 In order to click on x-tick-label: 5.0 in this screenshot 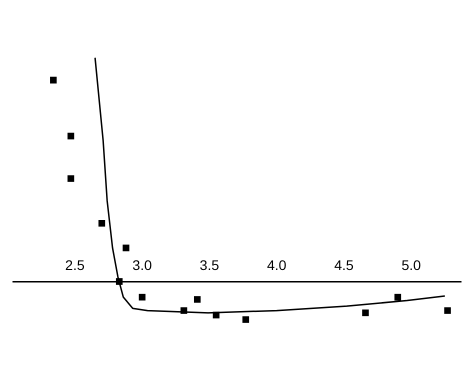, I will do `click(411, 264)`.